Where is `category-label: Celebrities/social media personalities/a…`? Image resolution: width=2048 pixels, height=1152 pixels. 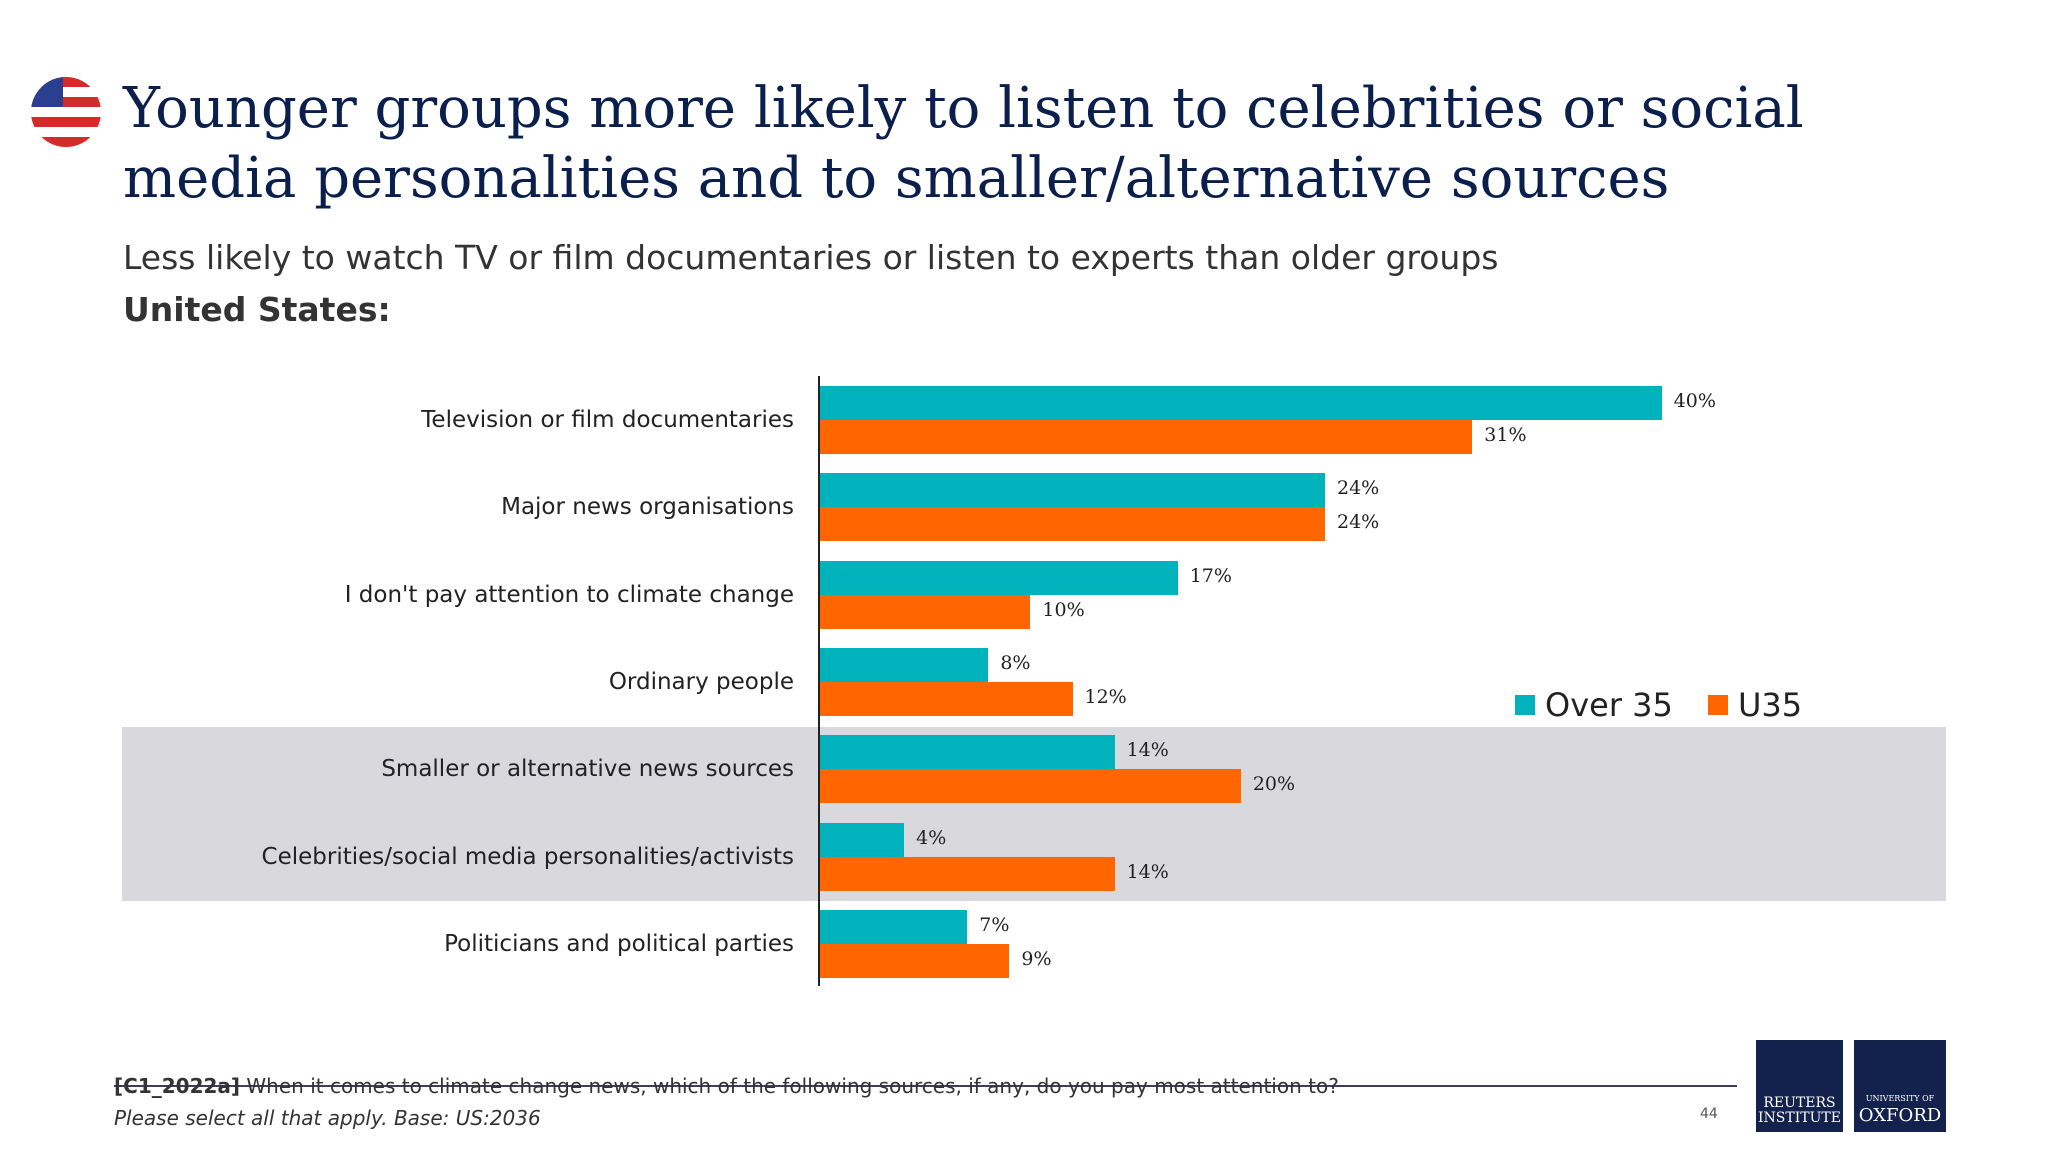
category-label: Celebrities/social media personalities/a… is located at coordinates (527, 856).